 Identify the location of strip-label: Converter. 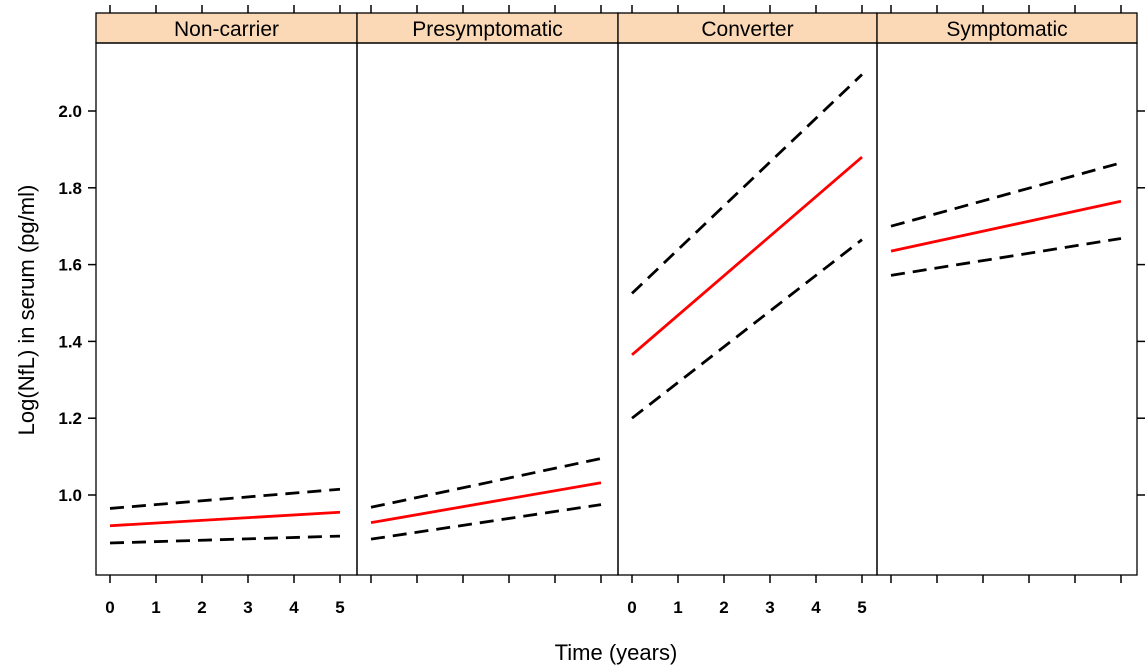
(747, 29).